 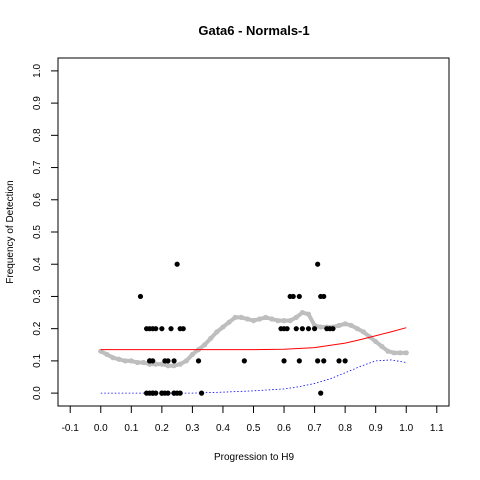 I want to click on y-tick-label: 1.0, so click(x=37, y=71).